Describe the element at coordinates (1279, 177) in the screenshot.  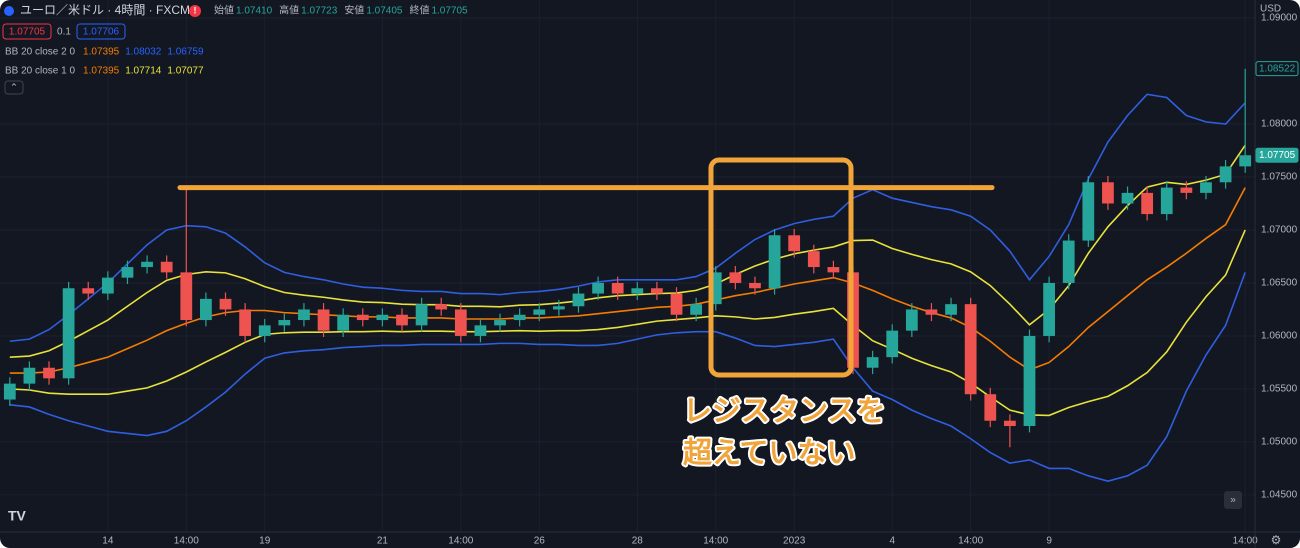
I see `y-tick-label: 1.07500` at that location.